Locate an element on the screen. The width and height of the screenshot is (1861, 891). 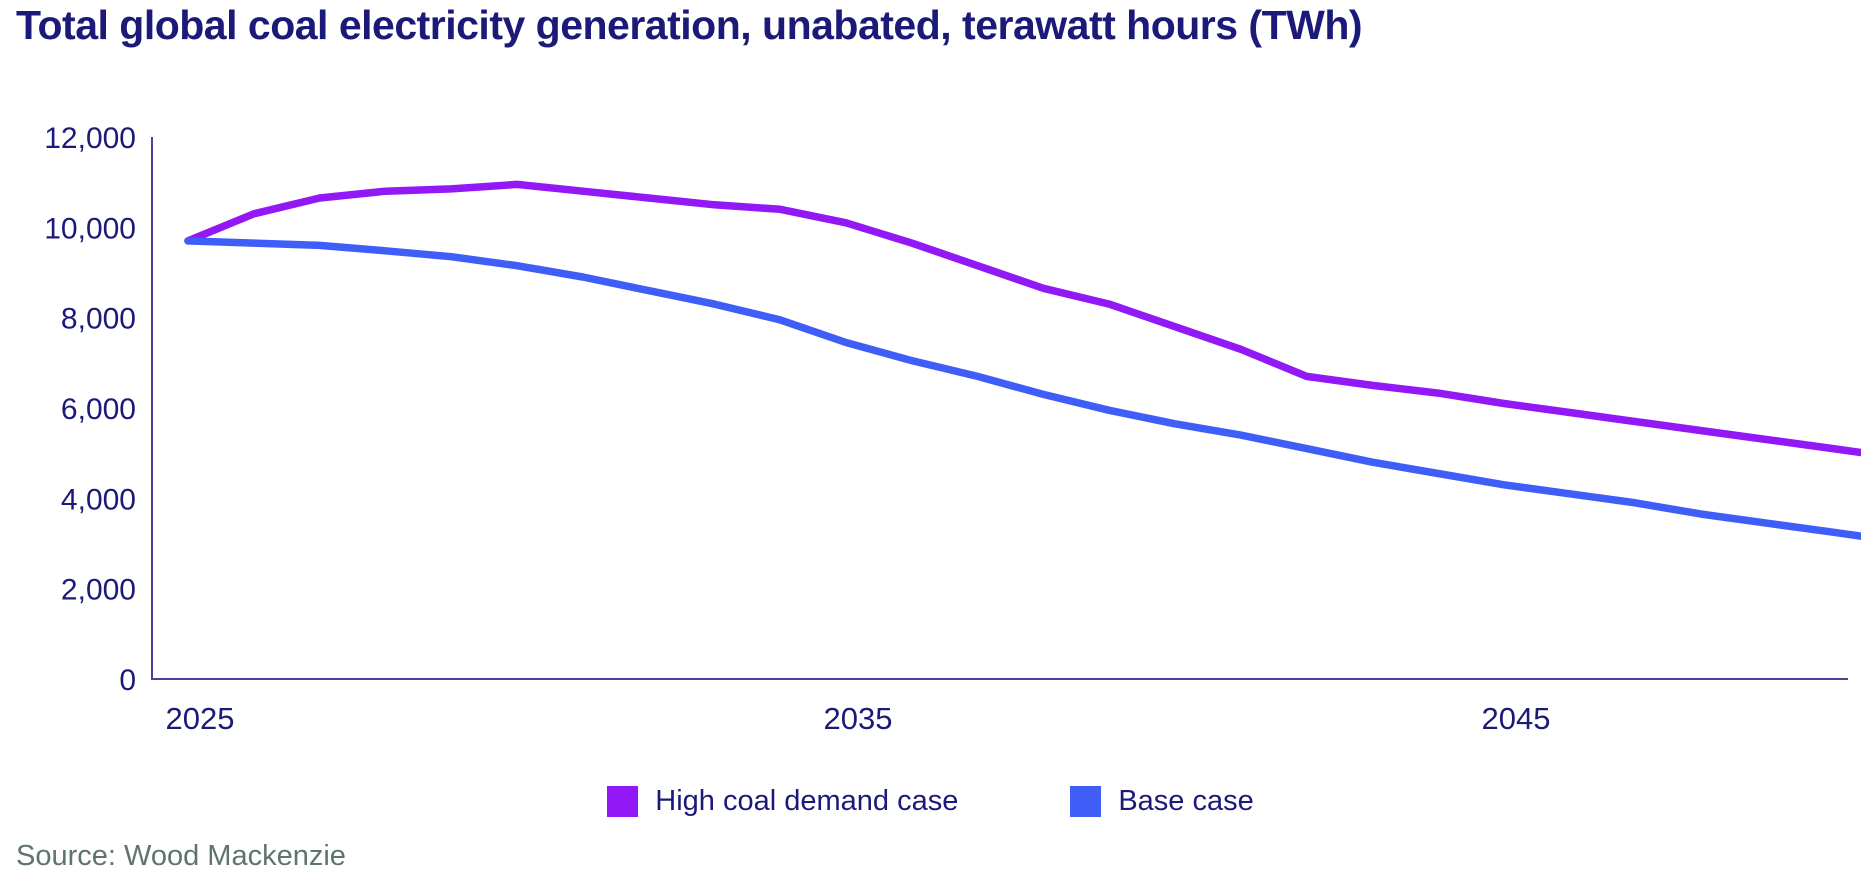
legend-item-high-coal: High coal demand case is located at coordinates (782, 801).